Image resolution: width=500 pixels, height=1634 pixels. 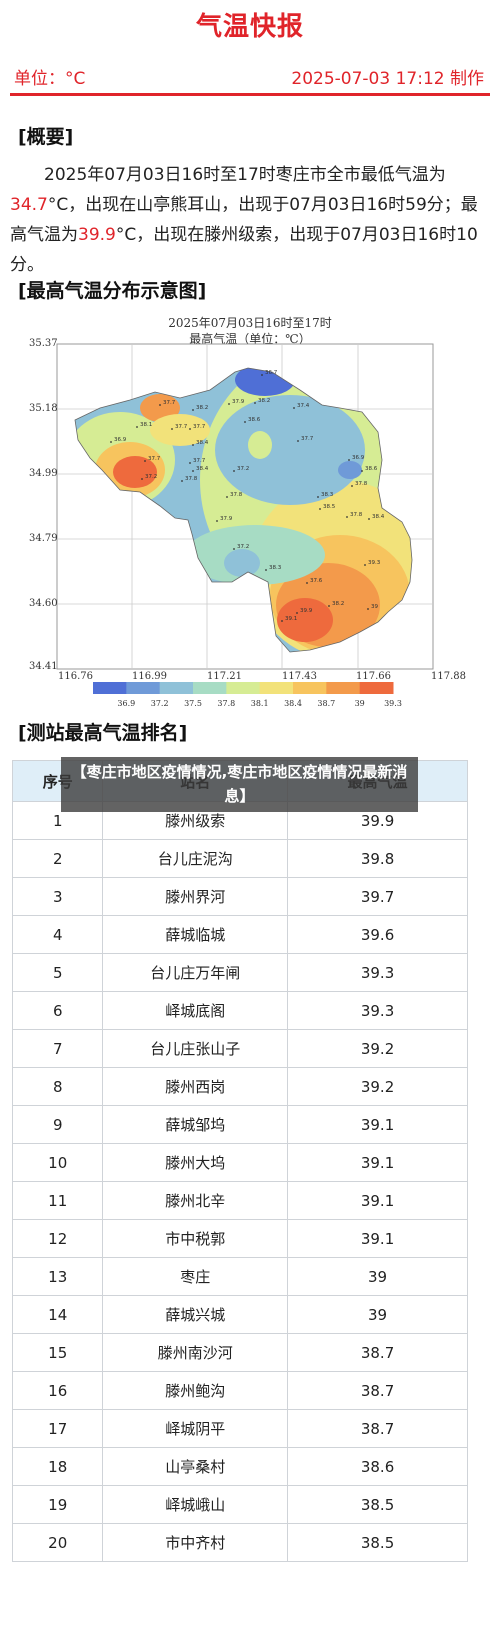 What do you see at coordinates (226, 703) in the screenshot?
I see `legend-label: 37.8` at bounding box center [226, 703].